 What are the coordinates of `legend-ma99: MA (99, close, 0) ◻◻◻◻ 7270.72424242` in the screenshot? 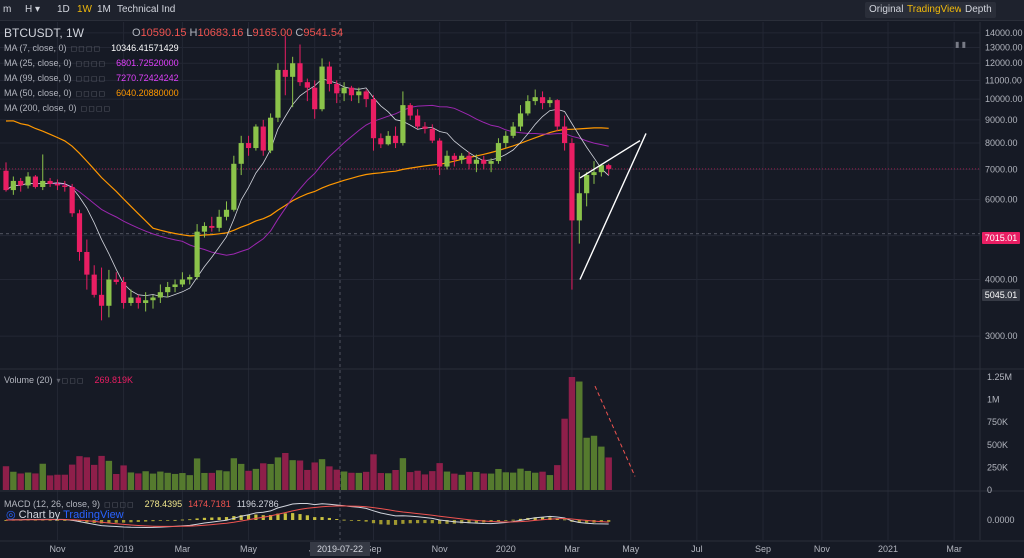 It's located at (91, 78).